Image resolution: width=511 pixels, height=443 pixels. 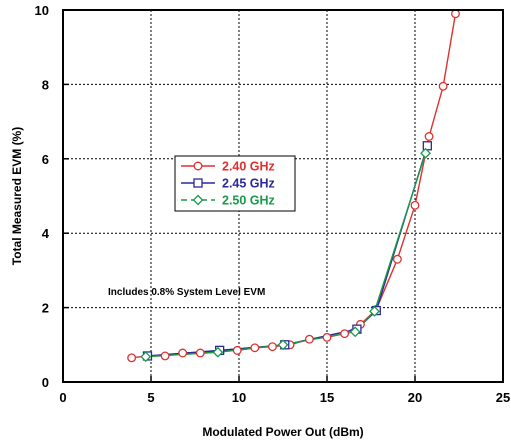 What do you see at coordinates (282, 432) in the screenshot?
I see `x-axis-title: Modulated Power Out (dBm)` at bounding box center [282, 432].